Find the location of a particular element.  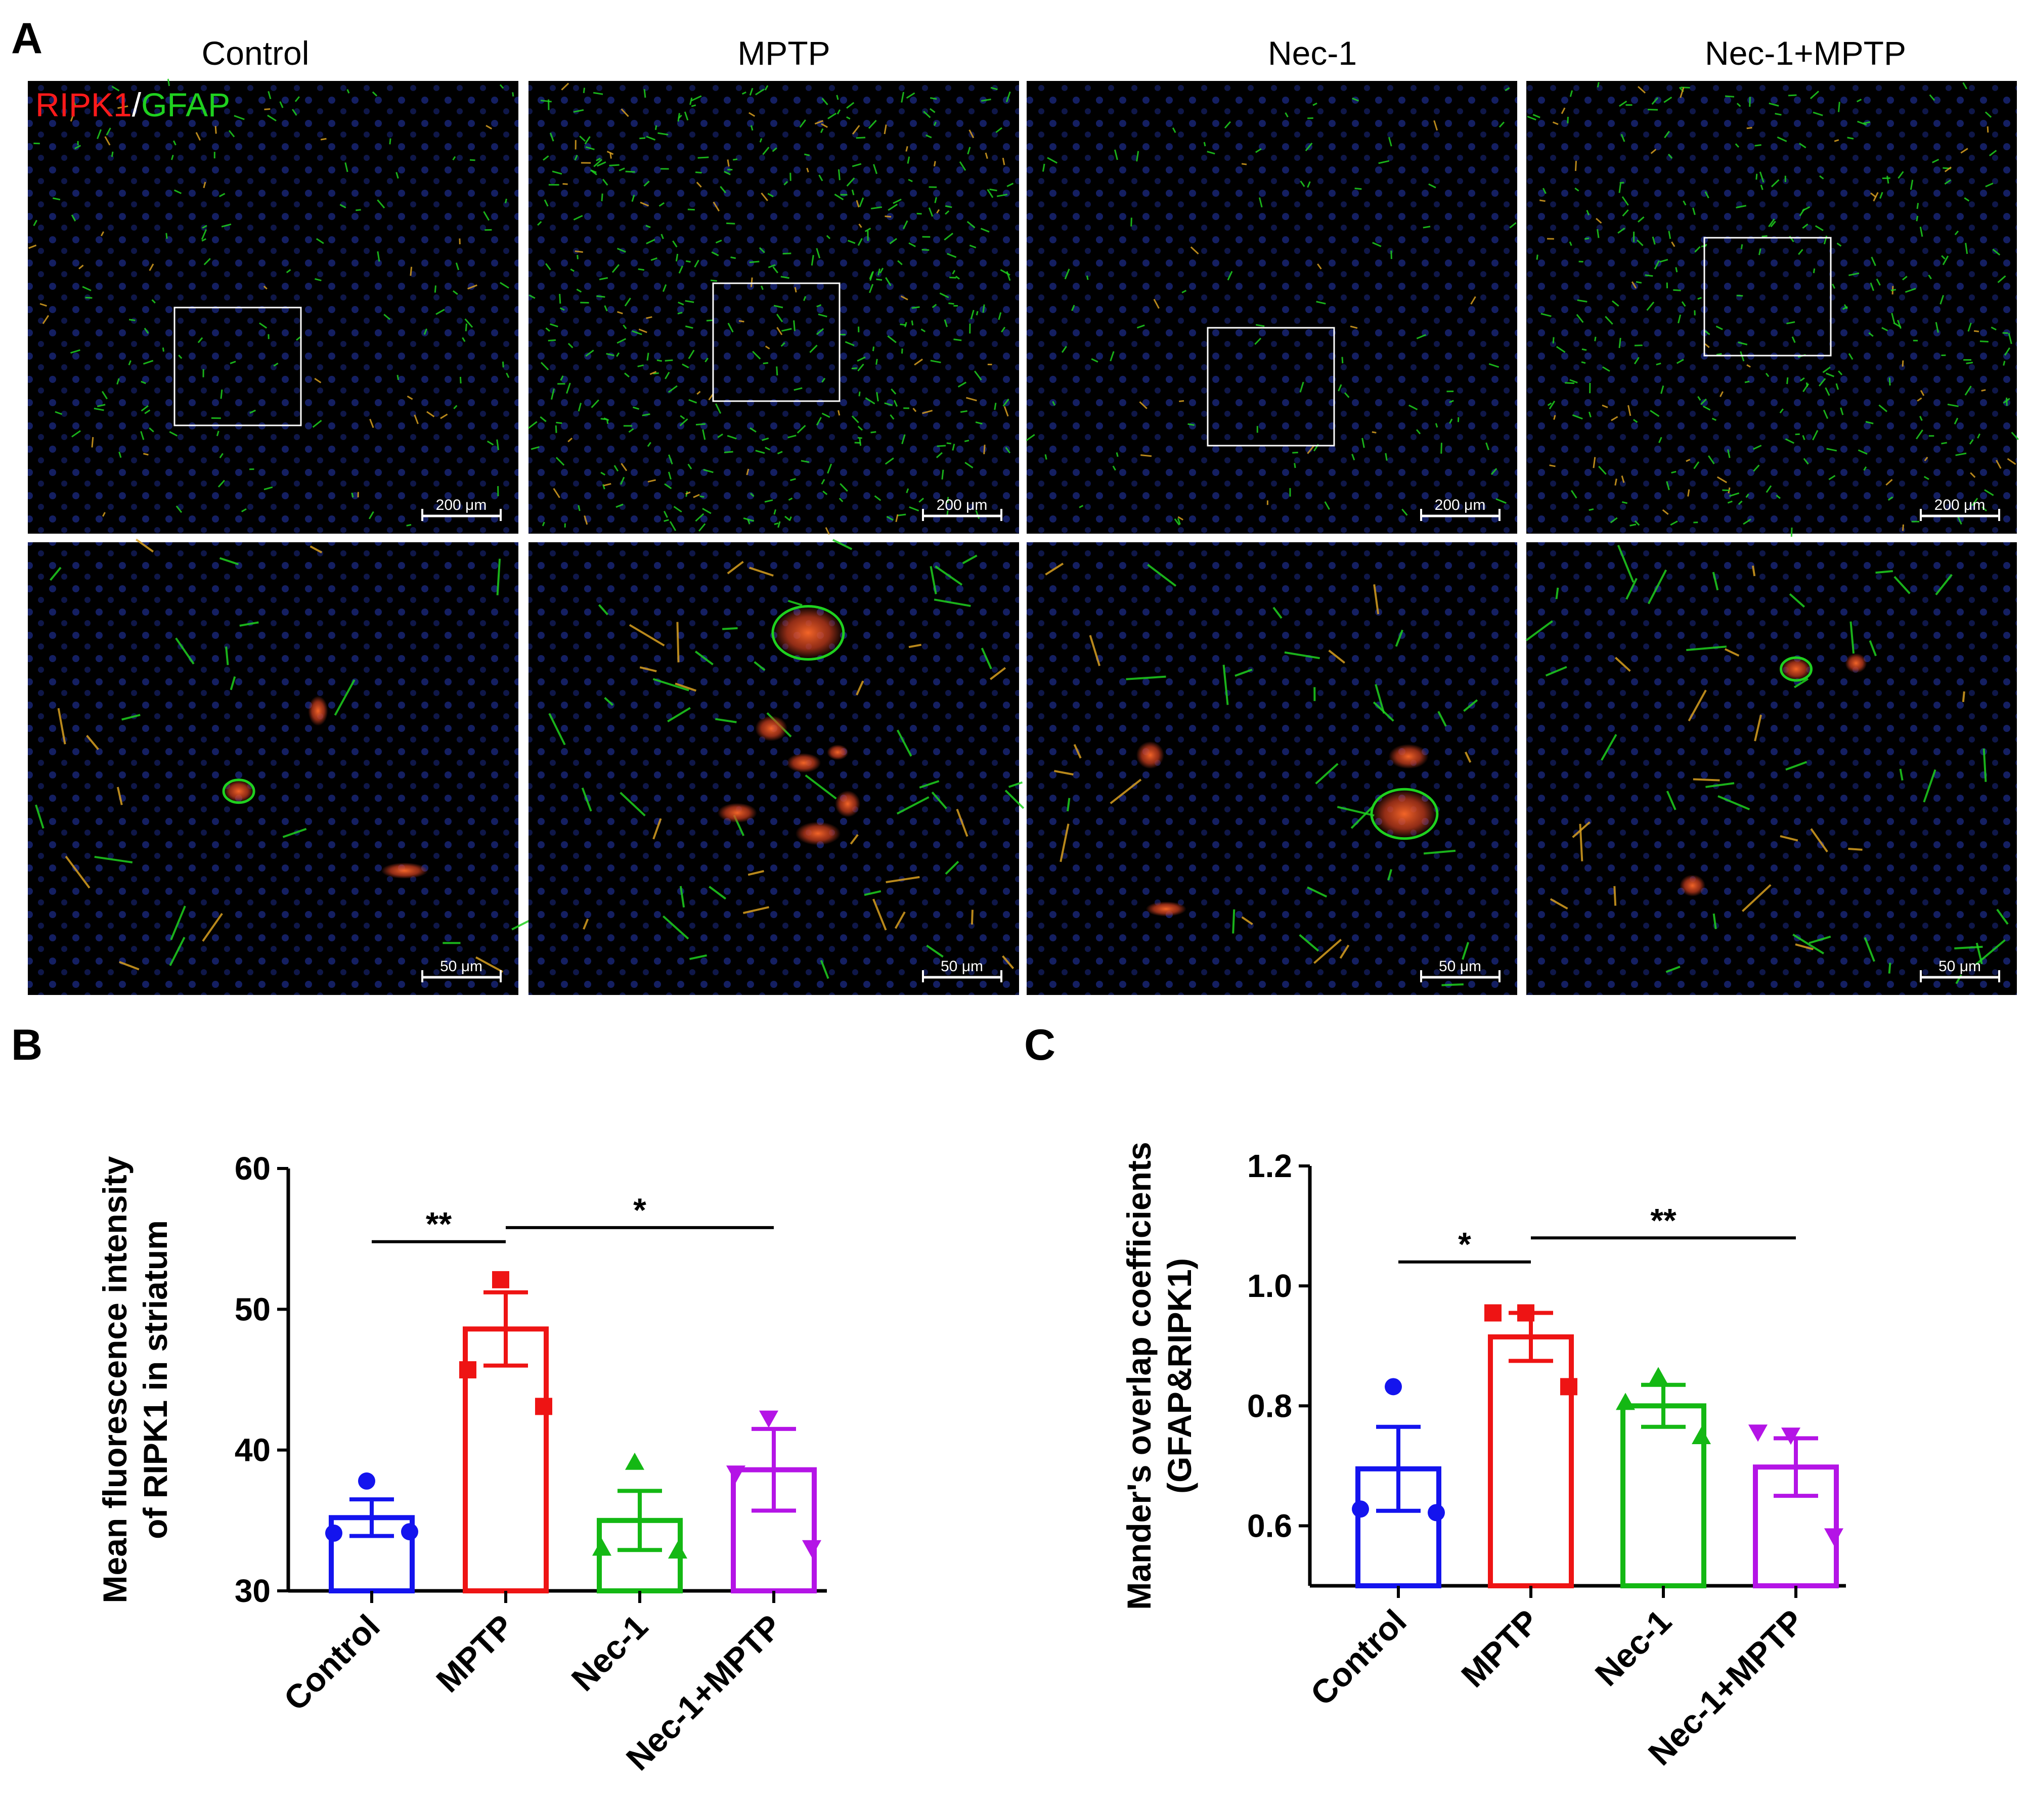

scale-bar-label: 200 μm is located at coordinates (963, 505).